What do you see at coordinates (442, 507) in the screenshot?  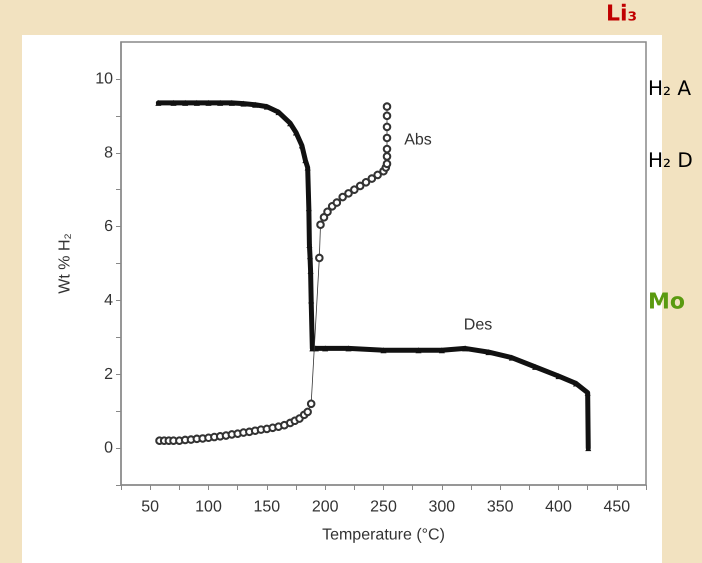 I see `x-tick-label: 300` at bounding box center [442, 507].